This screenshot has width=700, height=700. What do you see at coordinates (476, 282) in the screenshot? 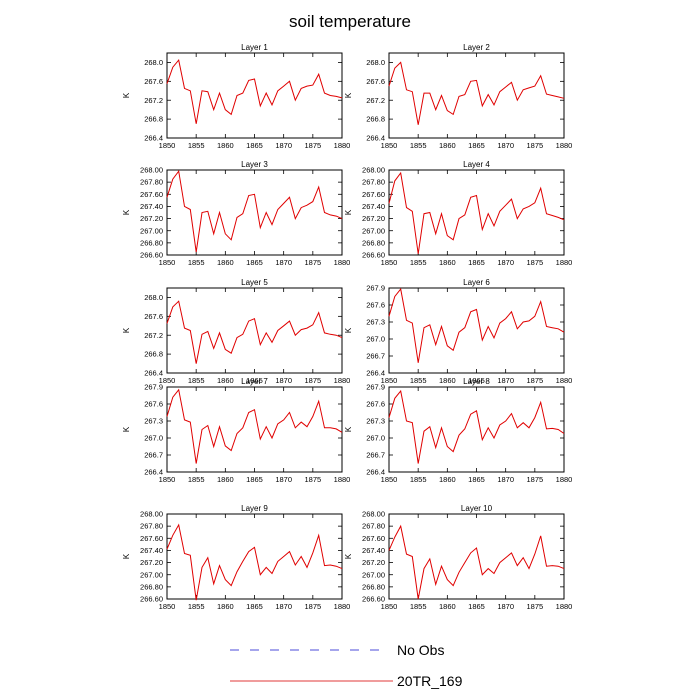
I see `panel-title: Layer 6` at bounding box center [476, 282].